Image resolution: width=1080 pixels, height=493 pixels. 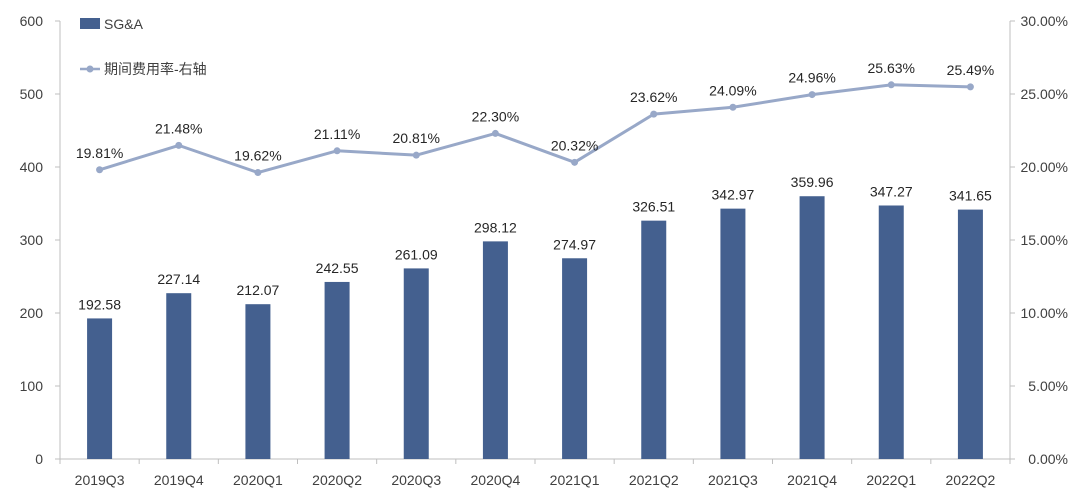 I want to click on right-tick-label: 30.00%, so click(x=1044, y=21).